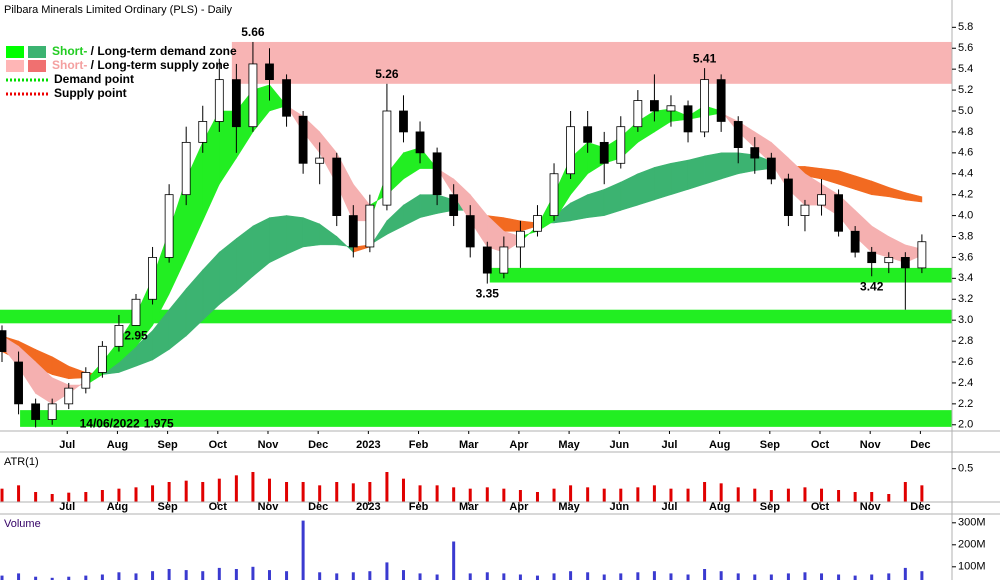  What do you see at coordinates (965, 278) in the screenshot?
I see `y-tick-label: 3.4` at bounding box center [965, 278].